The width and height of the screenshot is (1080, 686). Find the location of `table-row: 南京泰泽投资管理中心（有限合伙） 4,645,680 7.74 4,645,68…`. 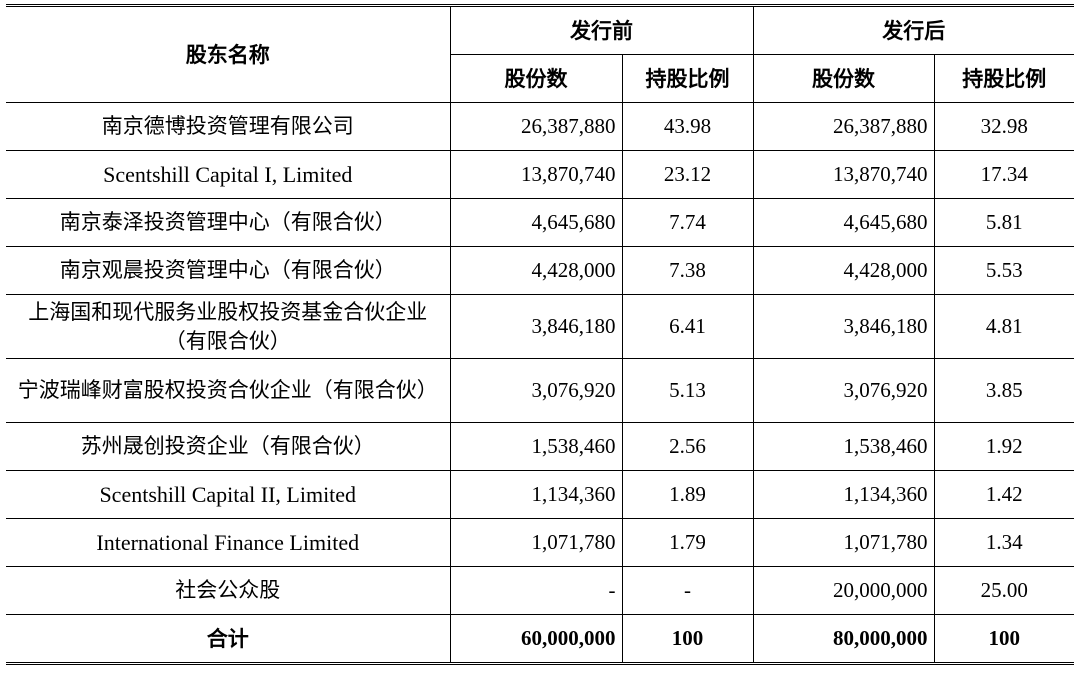

table-row: 南京泰泽投资管理中心（有限合伙） 4,645,680 7.74 4,645,68… is located at coordinates (540, 222).